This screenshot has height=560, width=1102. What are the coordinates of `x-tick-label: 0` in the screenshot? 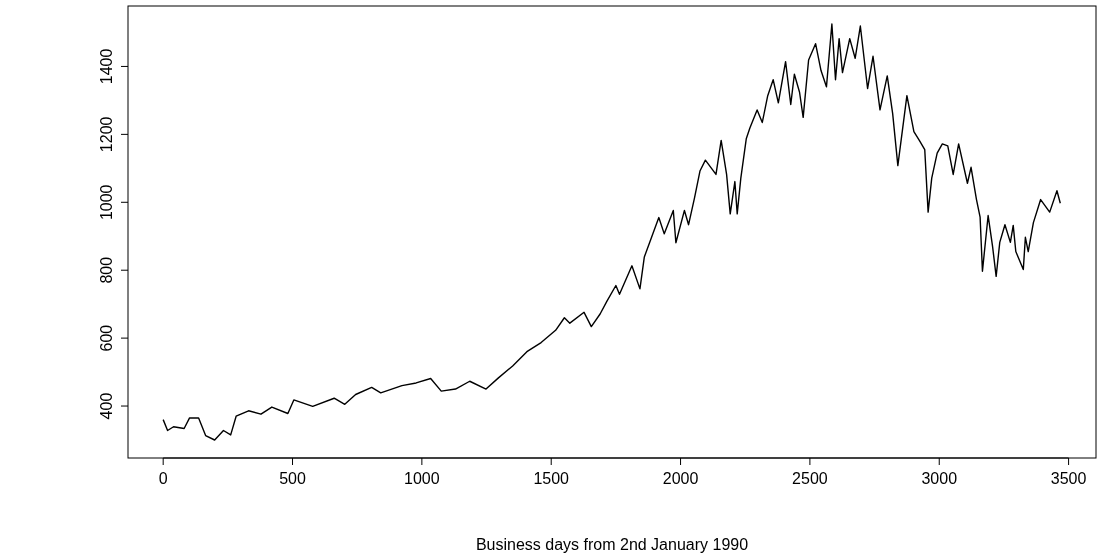 It's located at (163, 478).